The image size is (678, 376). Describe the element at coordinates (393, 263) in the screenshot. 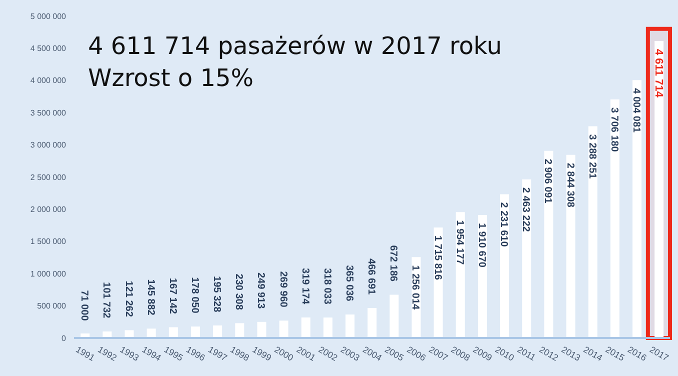

I see `data-label: 672 186` at that location.